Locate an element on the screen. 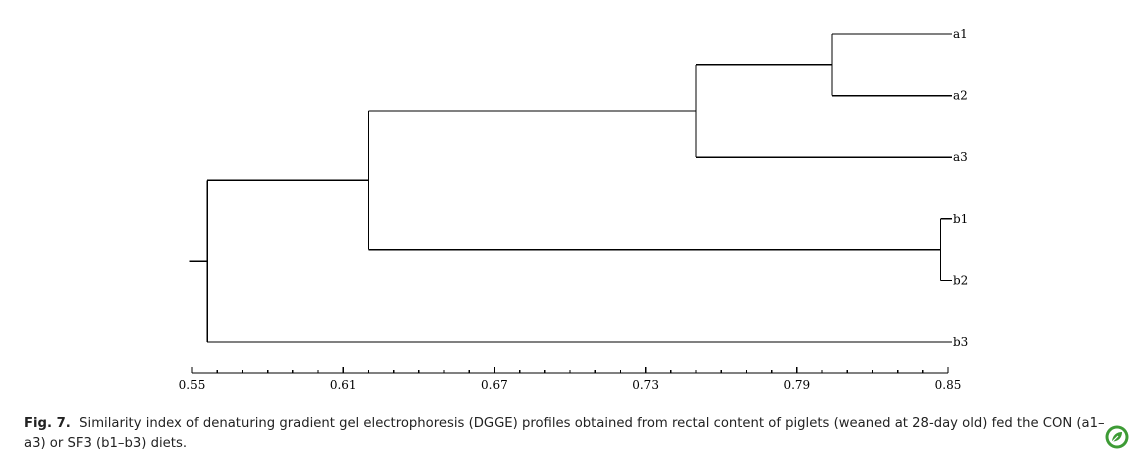 The image size is (1138, 457). leaf-label-a2: a2 is located at coordinates (960, 96).